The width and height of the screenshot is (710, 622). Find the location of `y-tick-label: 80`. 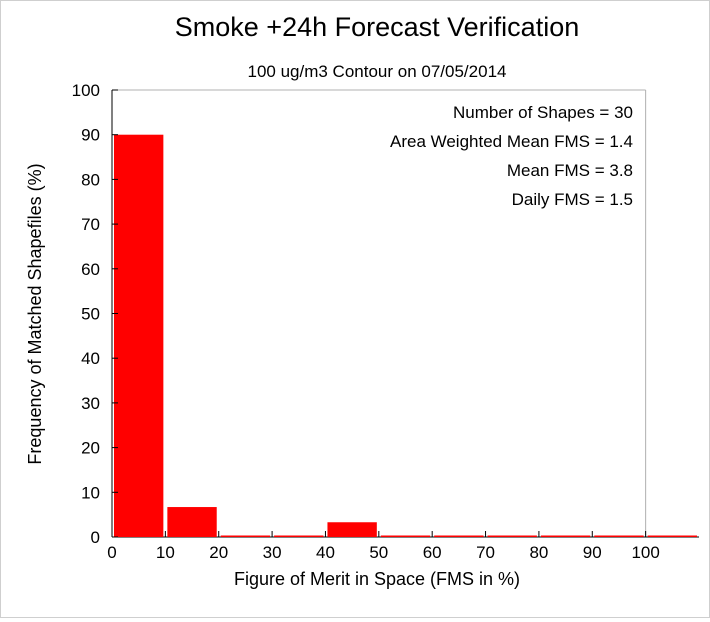

y-tick-label: 80 is located at coordinates (90, 179).